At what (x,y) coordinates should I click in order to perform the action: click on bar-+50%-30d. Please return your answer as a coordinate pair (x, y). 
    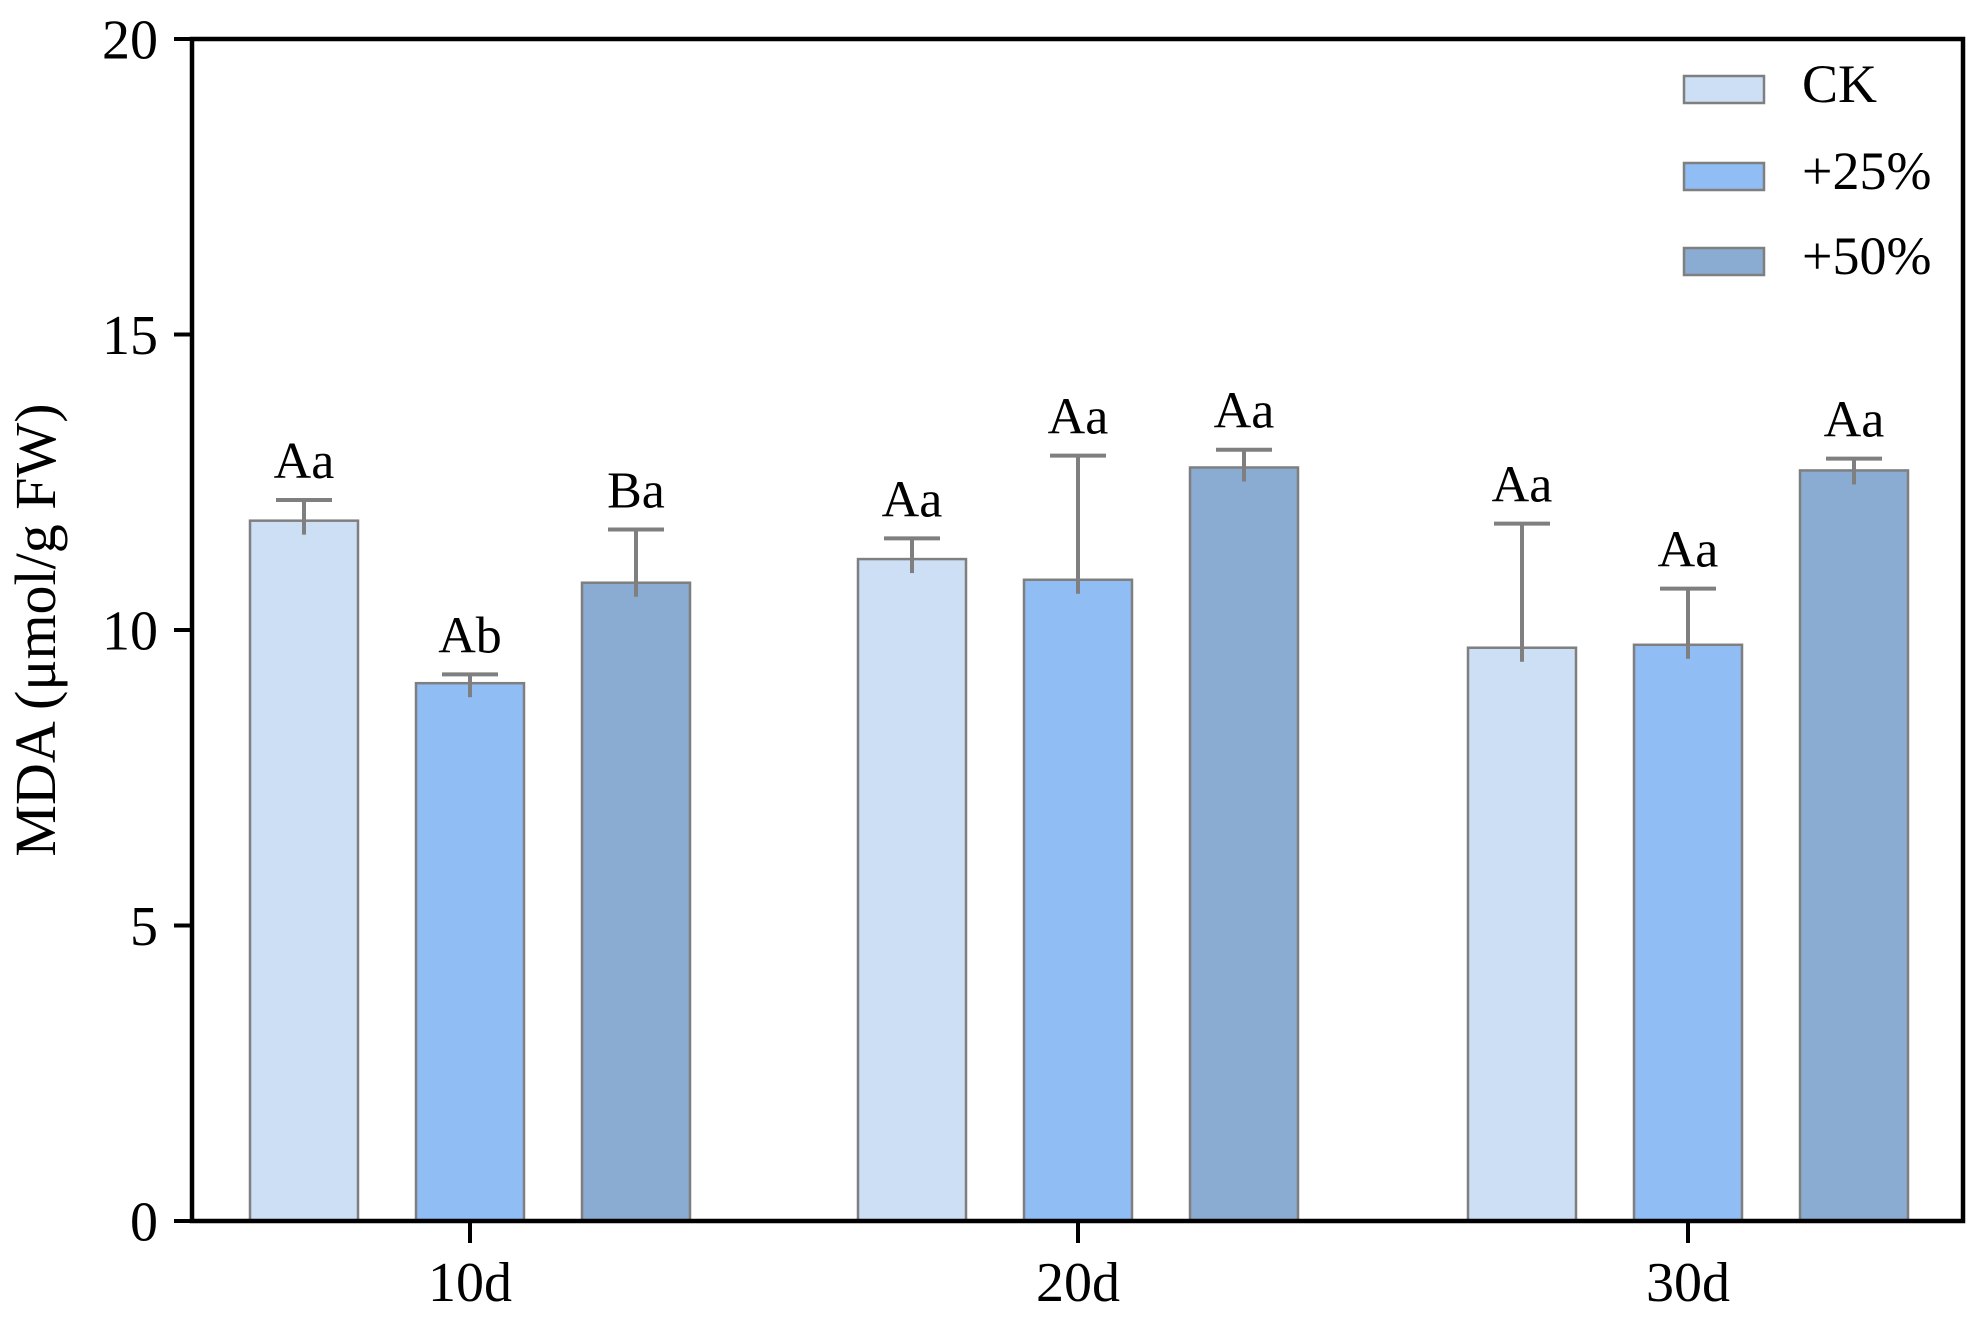
    Looking at the image, I should click on (1854, 846).